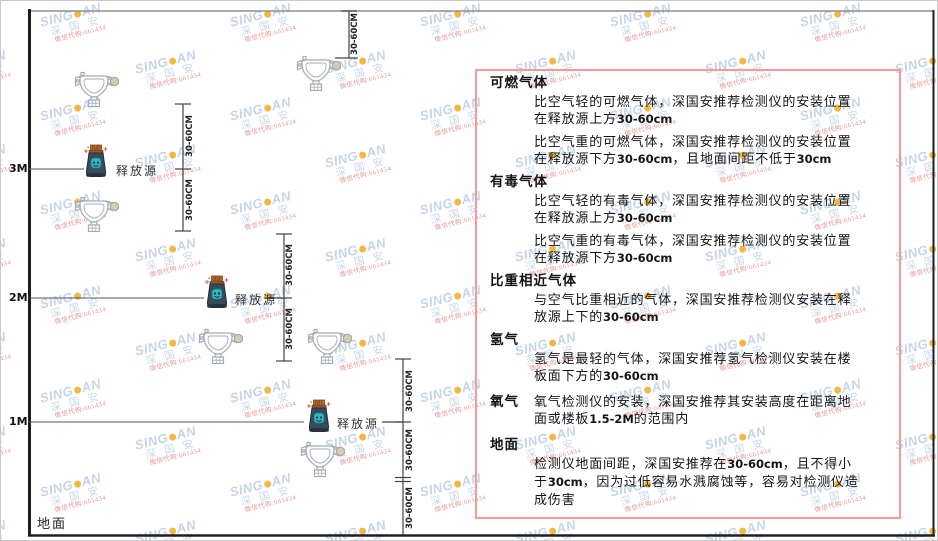  Describe the element at coordinates (504, 339) in the screenshot. I see `section-title: 氢气` at that location.